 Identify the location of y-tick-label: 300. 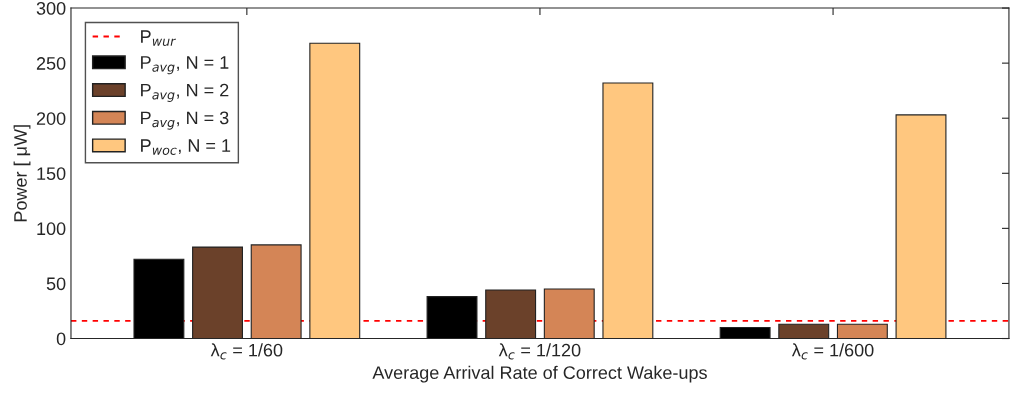
(51, 8).